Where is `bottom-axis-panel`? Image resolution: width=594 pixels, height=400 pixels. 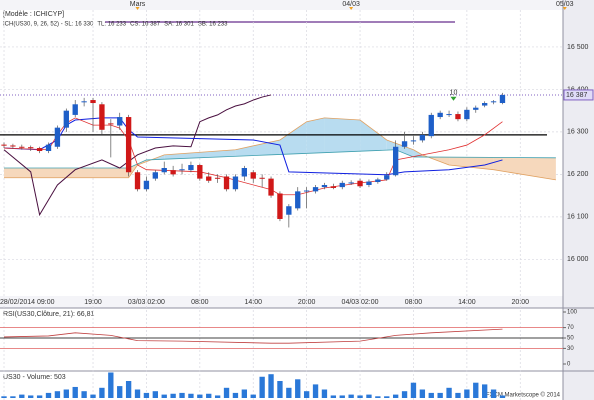 bottom-axis-panel is located at coordinates (281, 302).